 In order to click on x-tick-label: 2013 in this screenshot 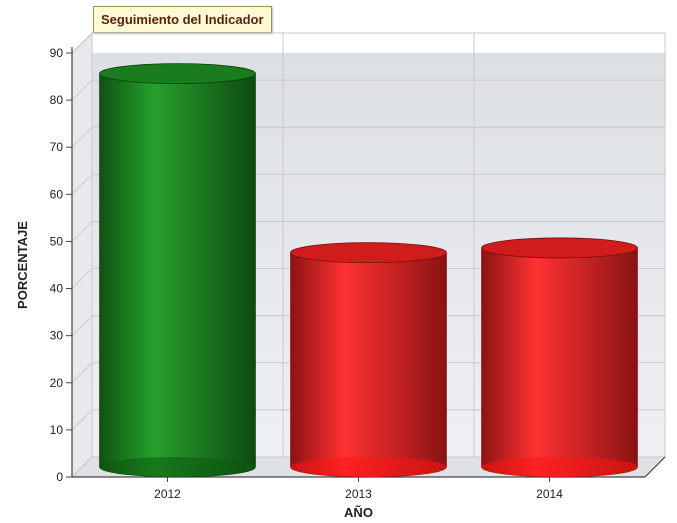, I will do `click(358, 494)`.